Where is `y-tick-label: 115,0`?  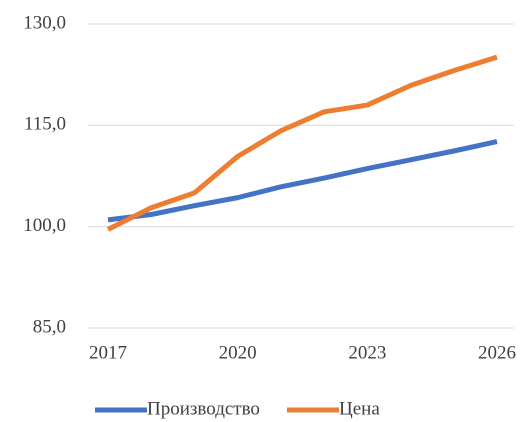
y-tick-label: 115,0 is located at coordinates (45, 124).